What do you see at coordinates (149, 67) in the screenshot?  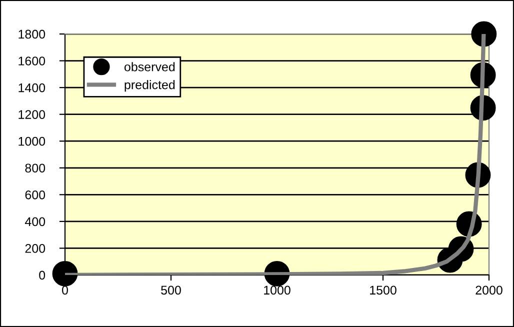 I see `legend-label: observed` at bounding box center [149, 67].